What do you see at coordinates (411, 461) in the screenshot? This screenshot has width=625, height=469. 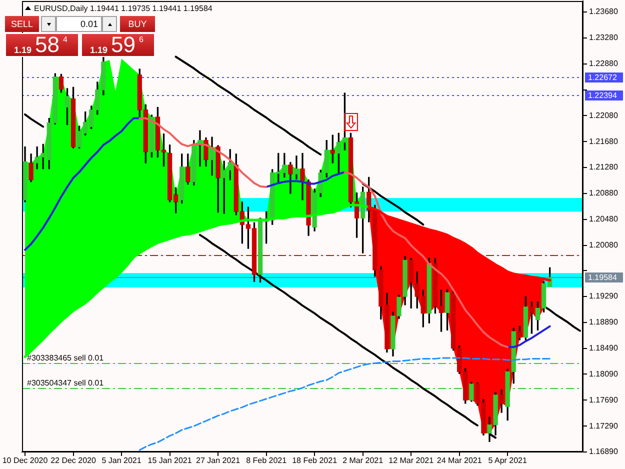 I see `x-tick-label: 12 Mar 2021` at bounding box center [411, 461].